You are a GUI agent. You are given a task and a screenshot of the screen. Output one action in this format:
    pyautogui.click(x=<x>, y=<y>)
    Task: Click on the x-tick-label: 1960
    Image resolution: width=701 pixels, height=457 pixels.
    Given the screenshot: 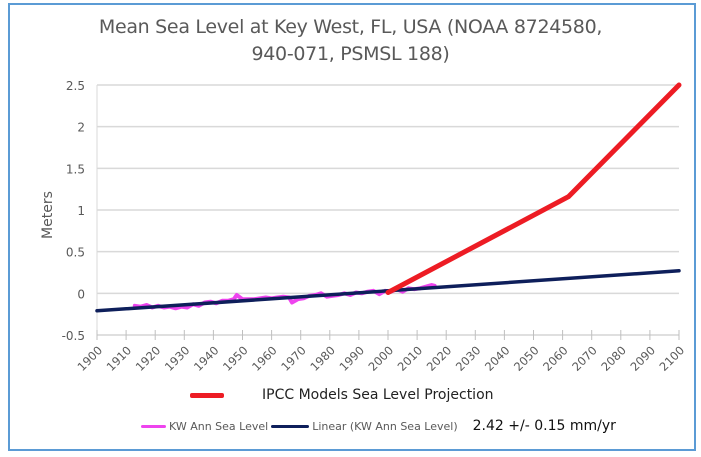 What is the action you would take?
    pyautogui.click(x=264, y=358)
    